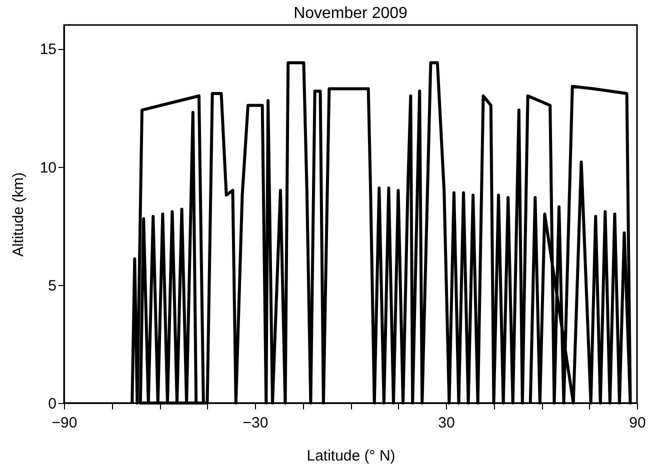 This screenshot has width=666, height=473. What do you see at coordinates (255, 423) in the screenshot?
I see `x-tick-label: −30` at bounding box center [255, 423].